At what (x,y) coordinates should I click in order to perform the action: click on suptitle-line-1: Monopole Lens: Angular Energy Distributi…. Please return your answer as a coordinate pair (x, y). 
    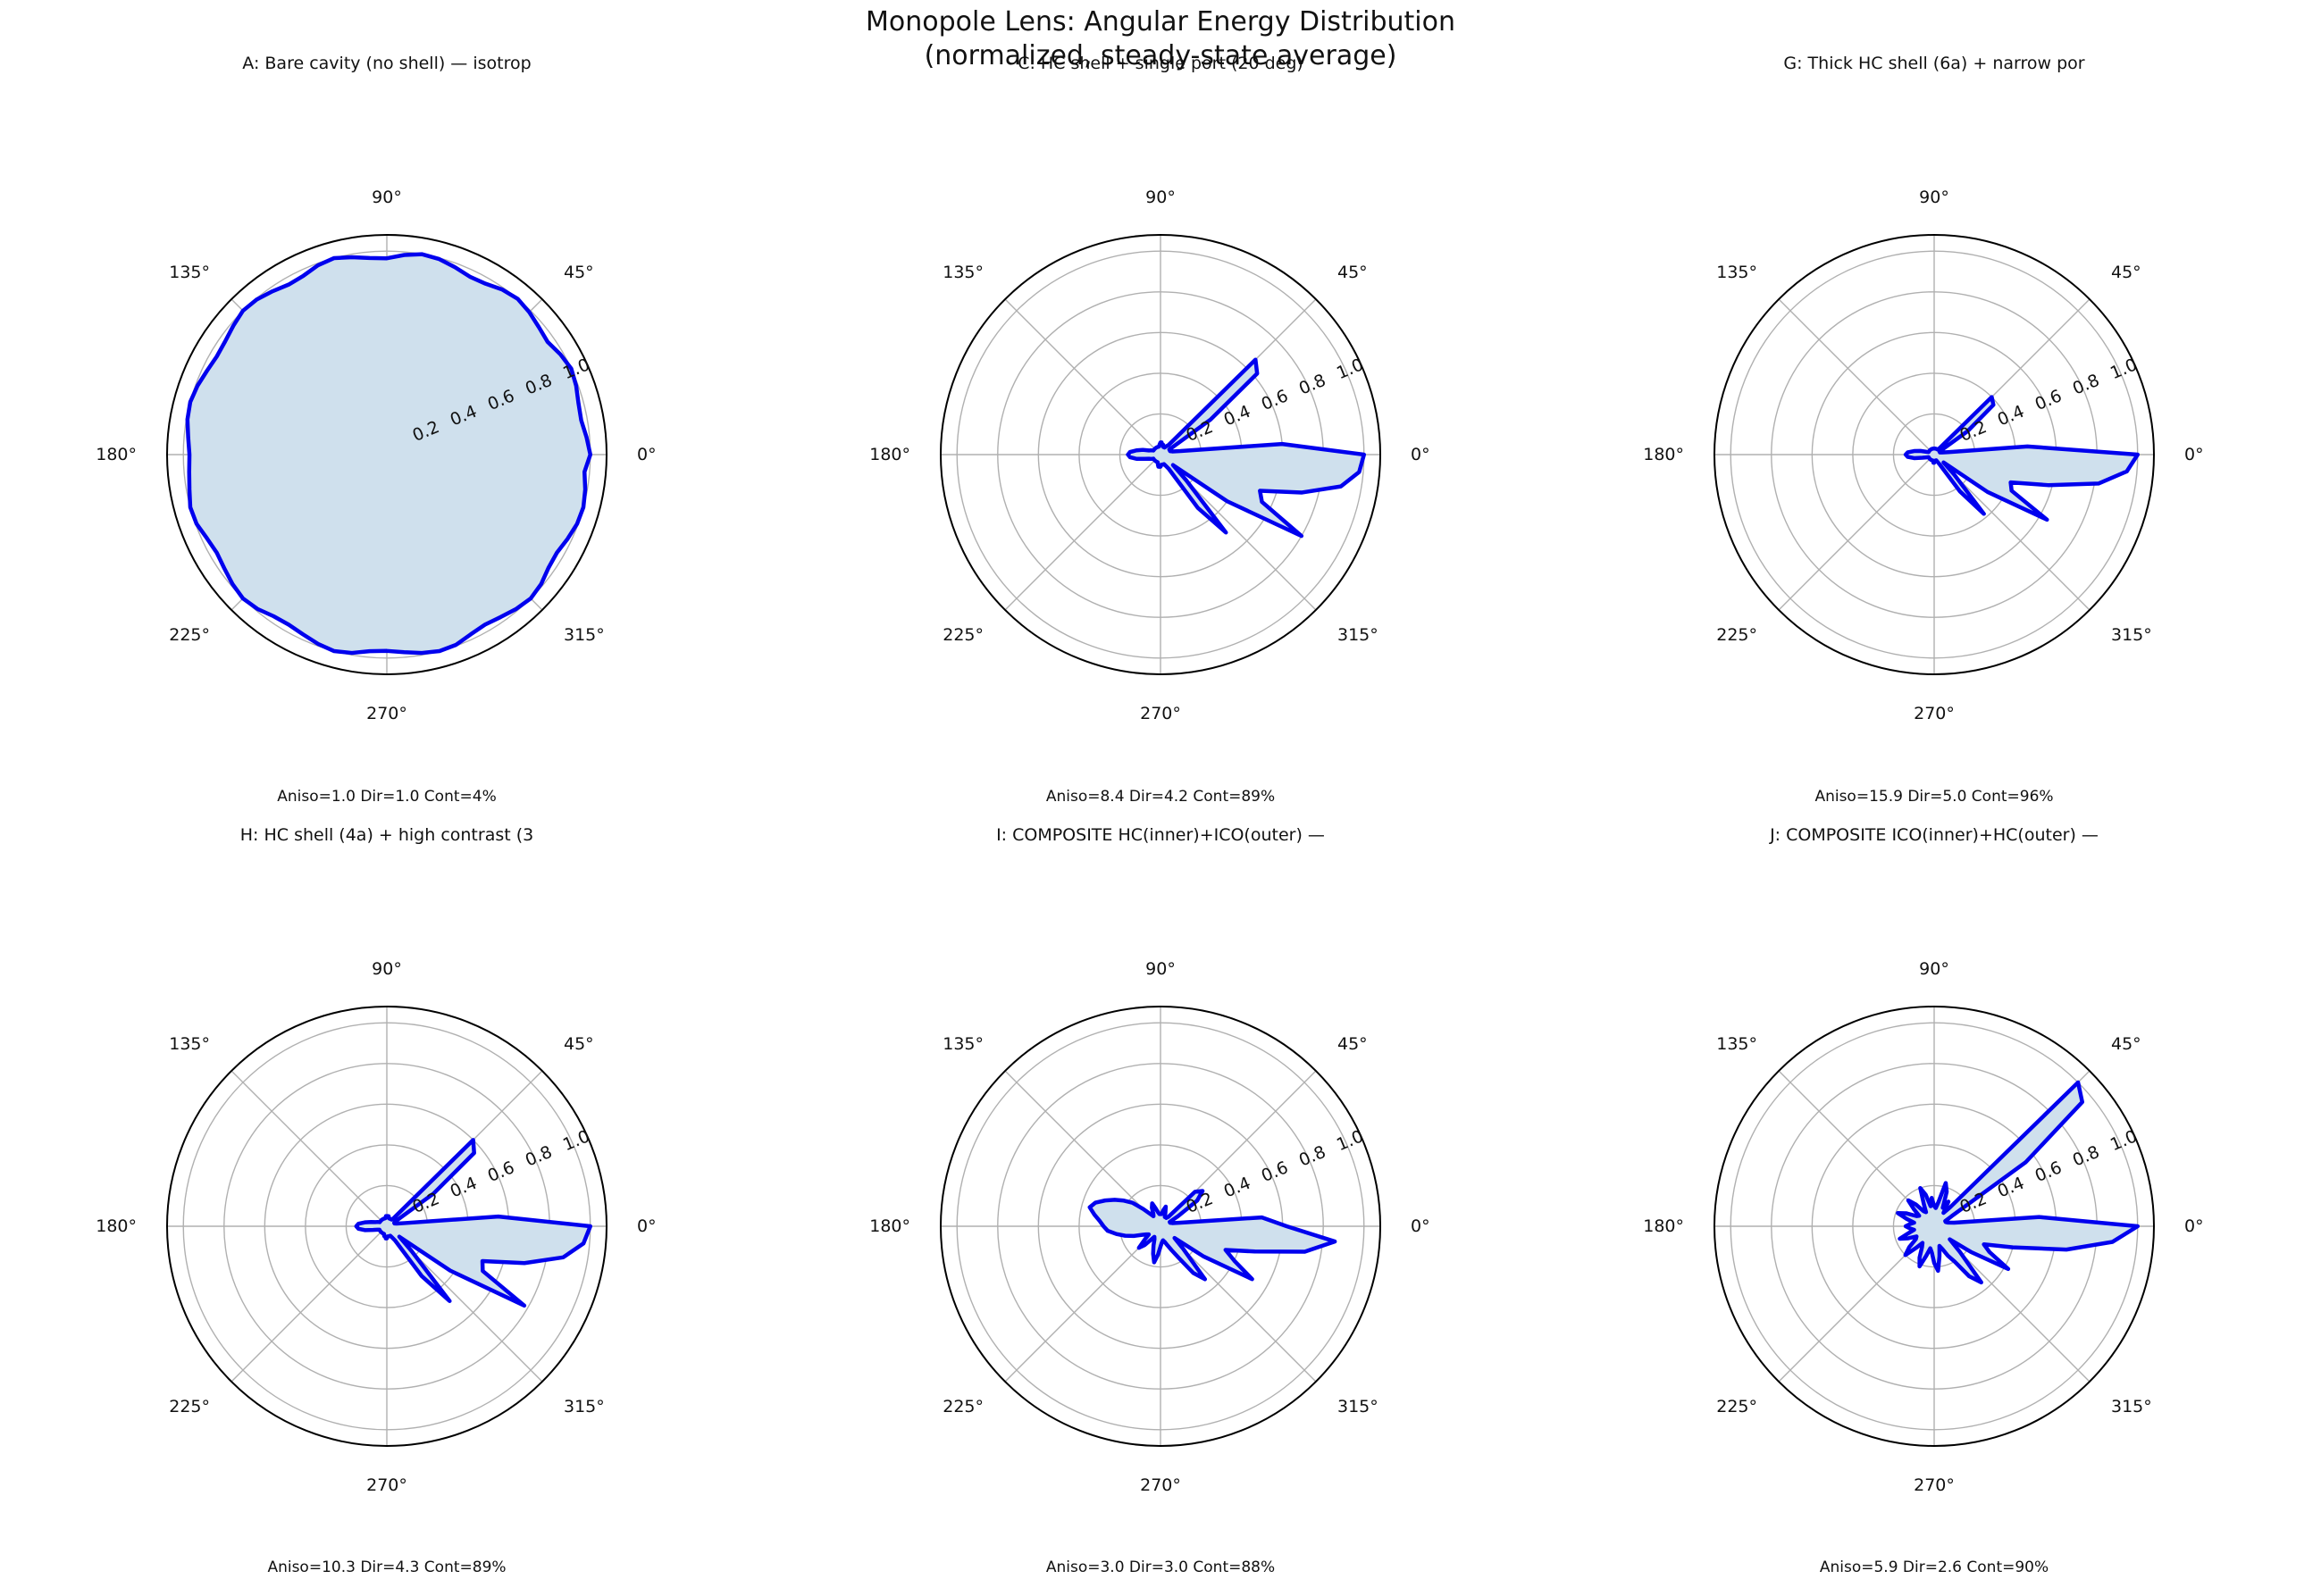
    Looking at the image, I should click on (1160, 22).